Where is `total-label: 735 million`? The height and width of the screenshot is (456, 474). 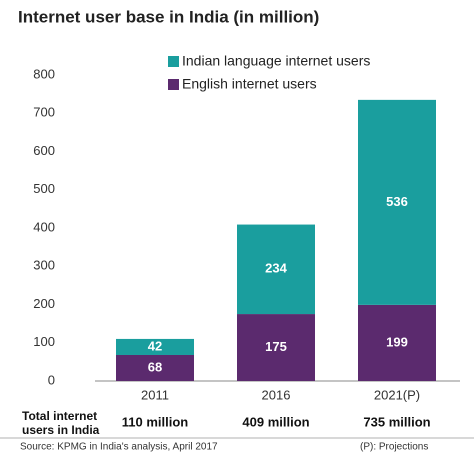
total-label: 735 million is located at coordinates (396, 421).